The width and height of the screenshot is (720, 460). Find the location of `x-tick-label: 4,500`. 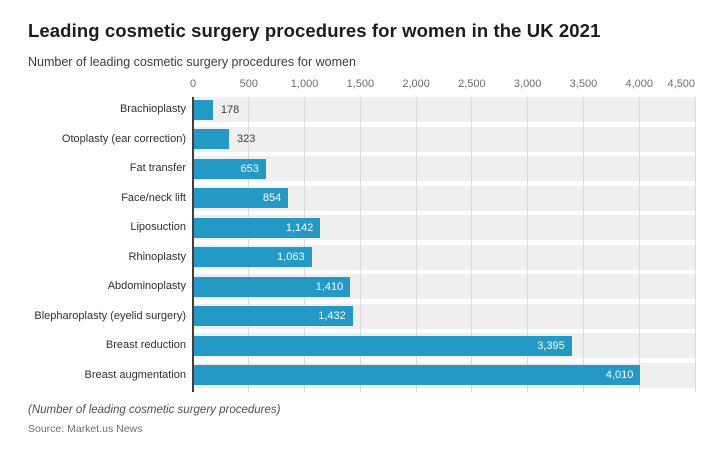

x-tick-label: 4,500 is located at coordinates (681, 84).